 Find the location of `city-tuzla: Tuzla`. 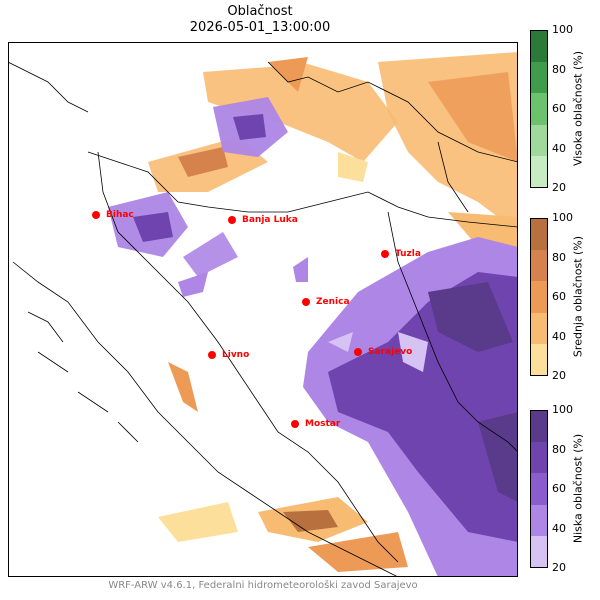

city-tuzla: Tuzla is located at coordinates (401, 254).